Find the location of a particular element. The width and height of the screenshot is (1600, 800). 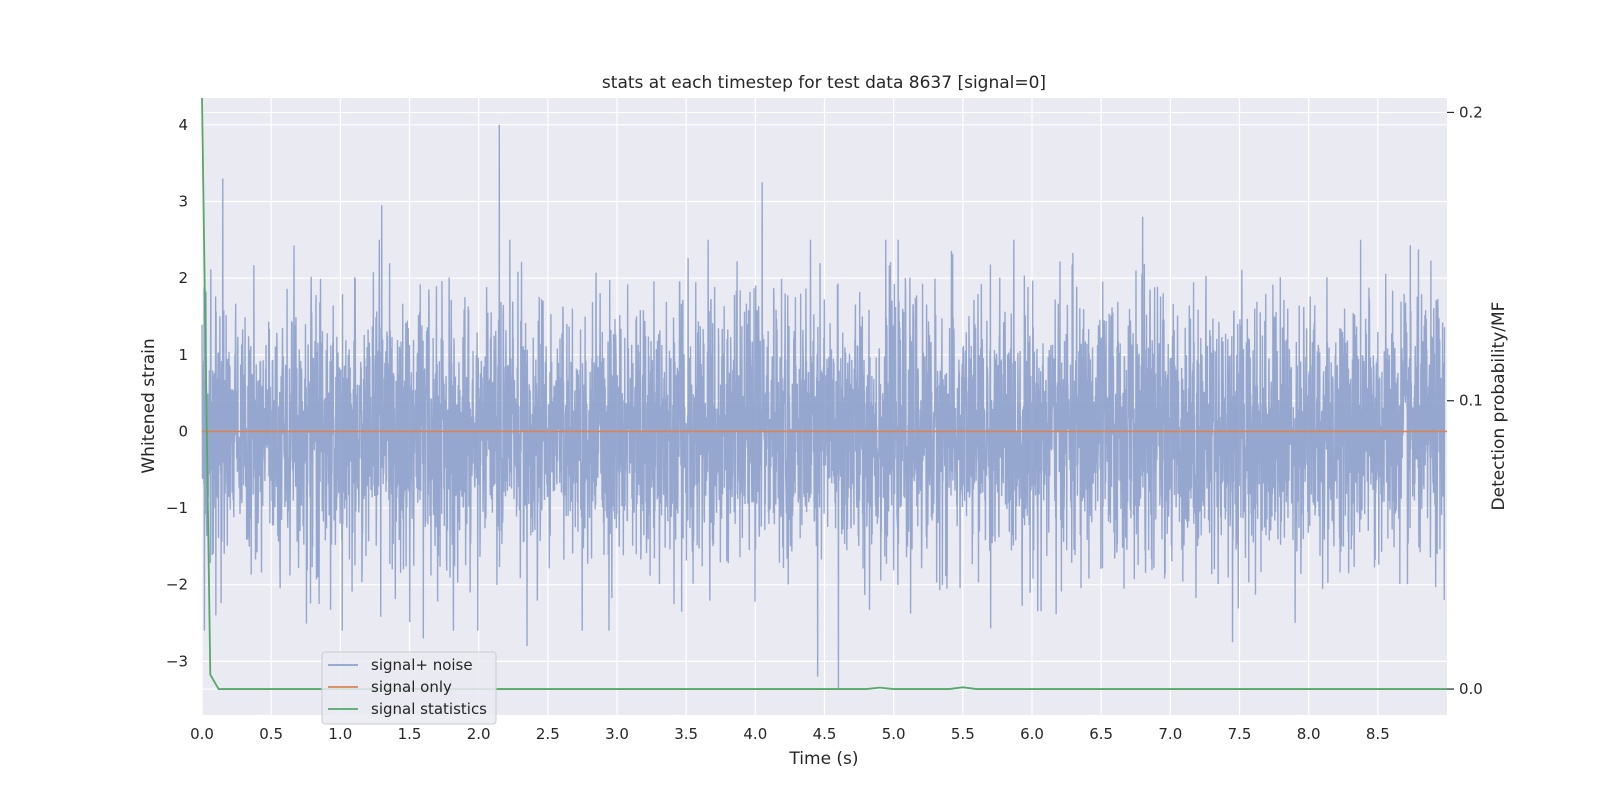

y-right-tick-label: 0.0 is located at coordinates (1471, 689).